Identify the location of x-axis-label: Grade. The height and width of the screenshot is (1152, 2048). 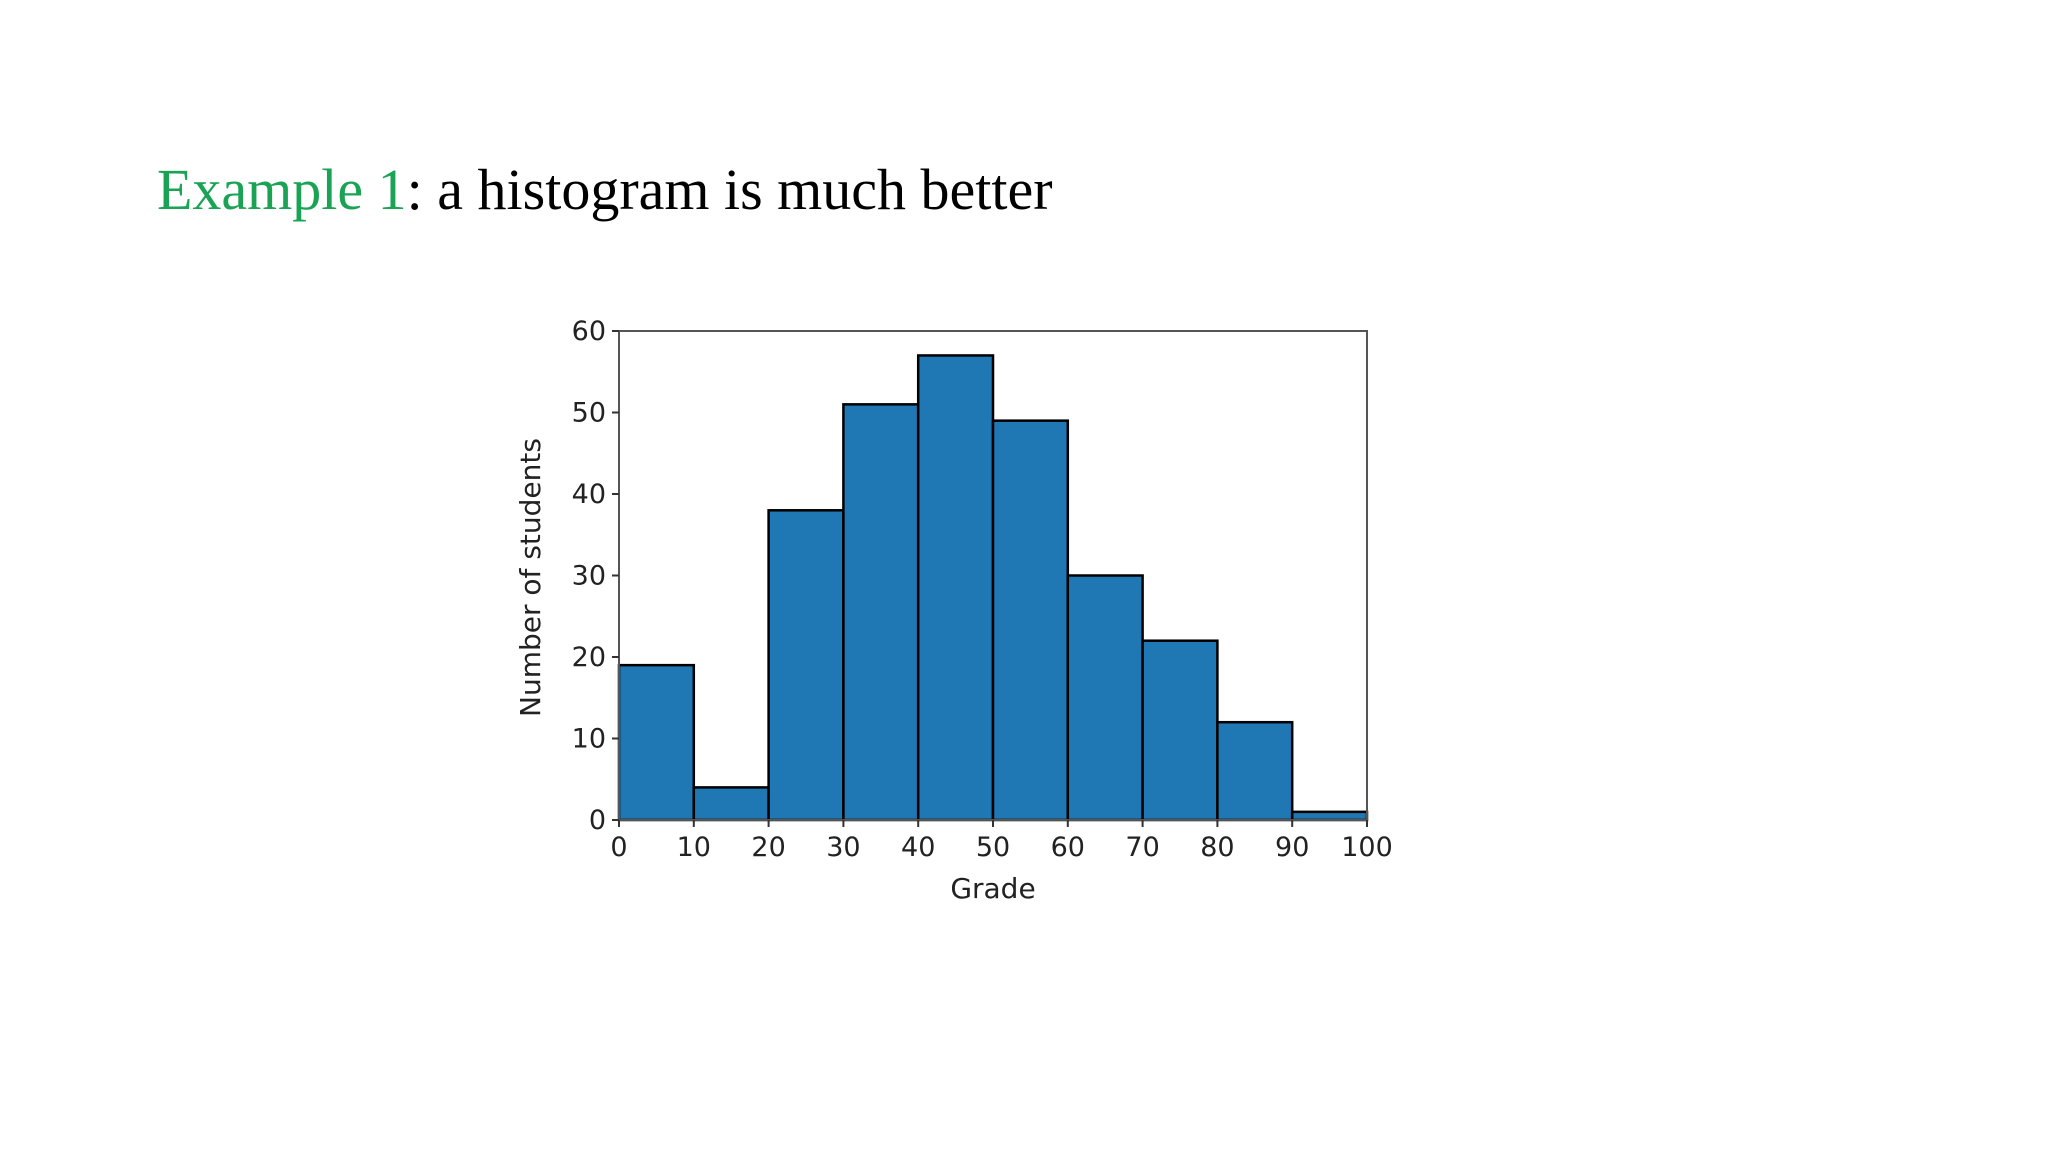
(992, 888).